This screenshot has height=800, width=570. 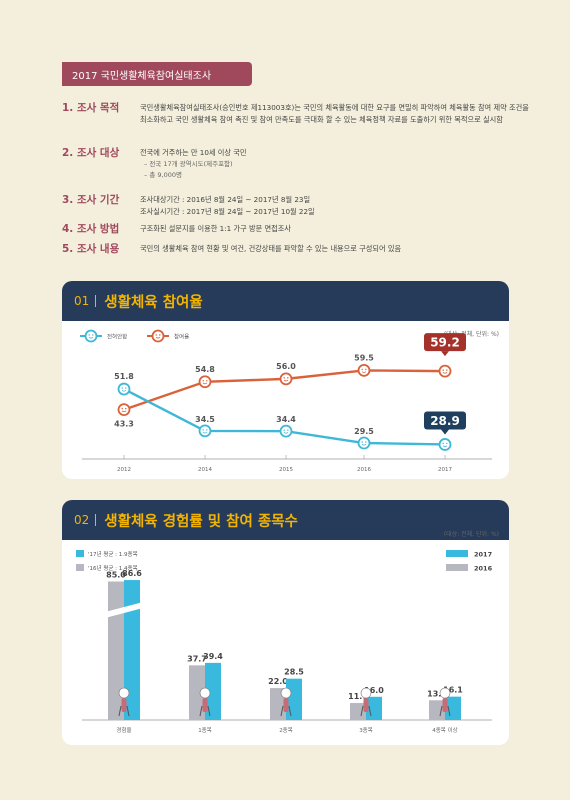 I want to click on legend-marker-icon-mouth, so click(x=91, y=337).